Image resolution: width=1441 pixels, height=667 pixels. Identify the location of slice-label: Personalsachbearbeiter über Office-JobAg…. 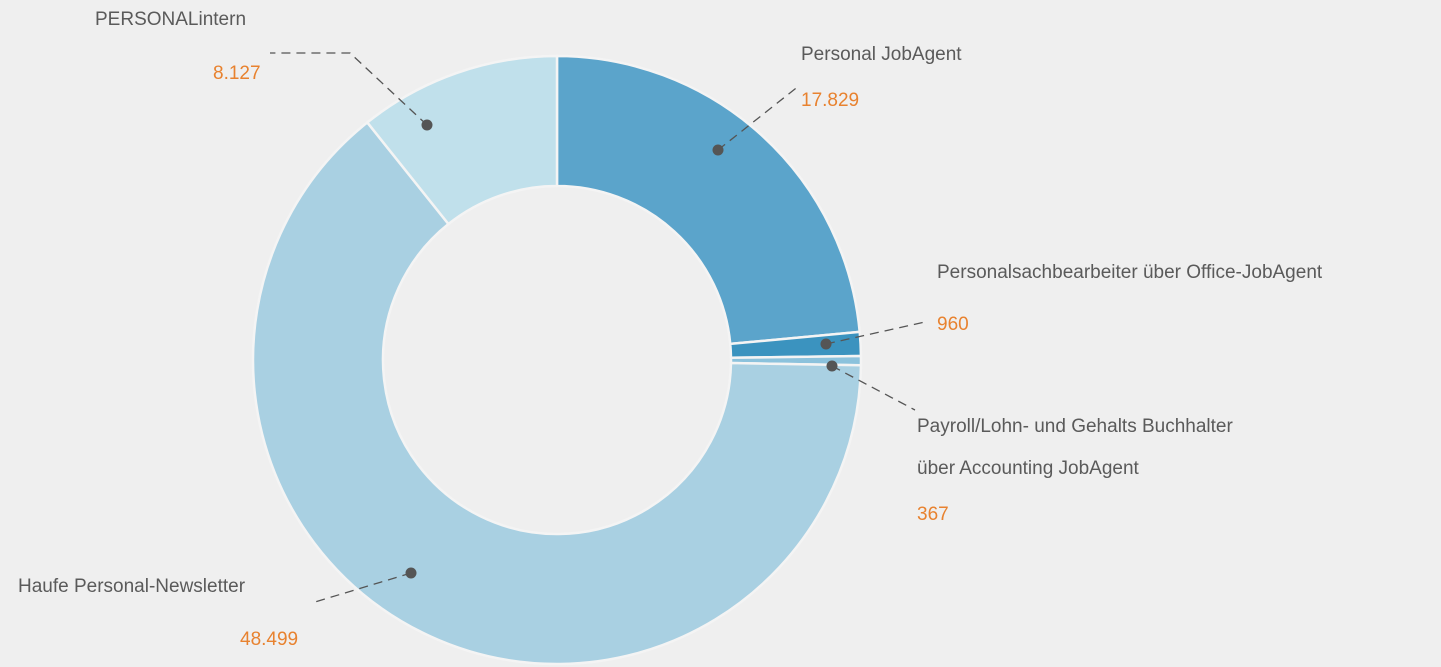
(1130, 272).